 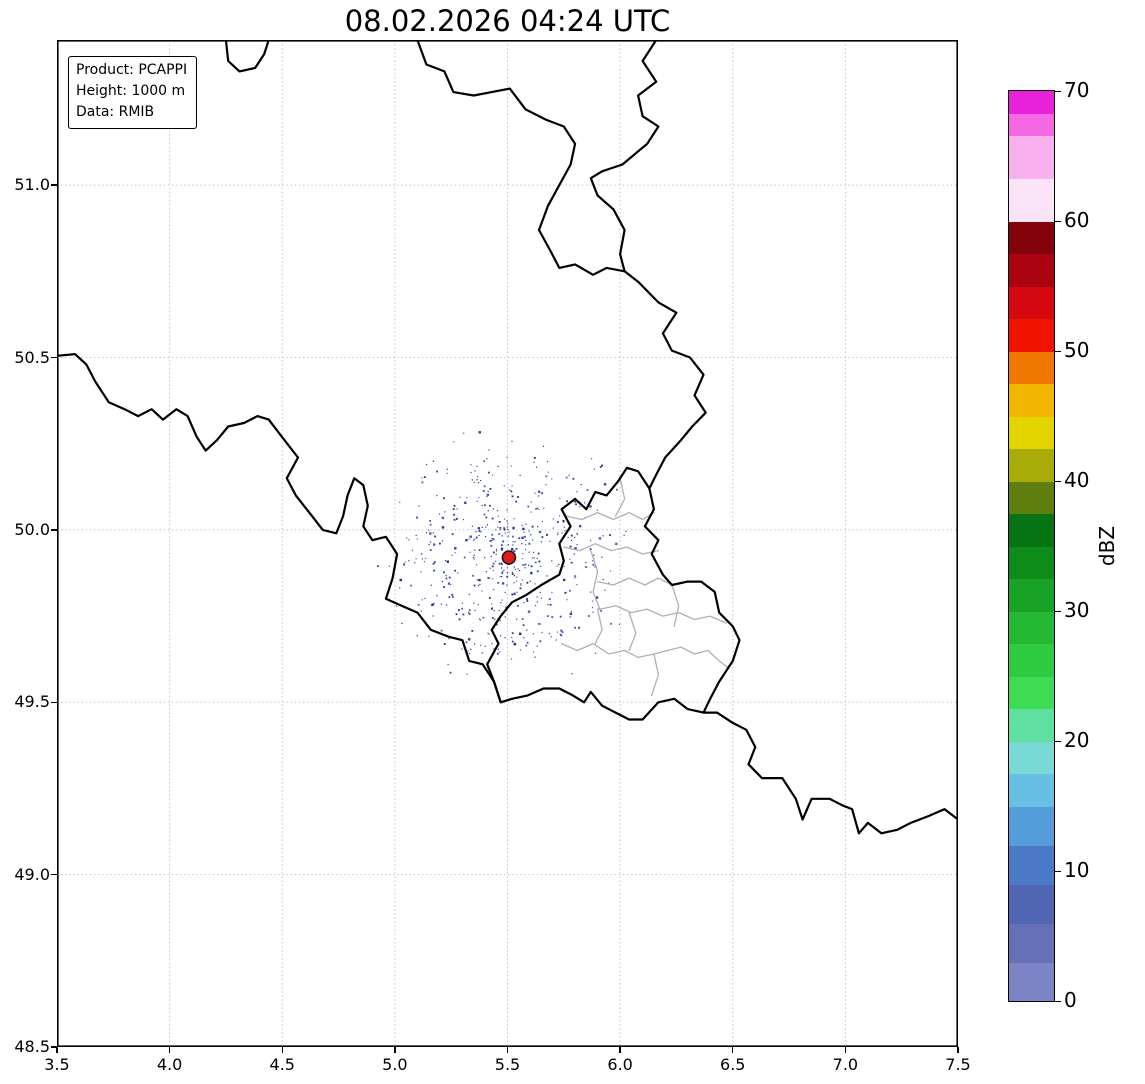 I want to click on colorbar-tick-label: 70, so click(x=1077, y=90).